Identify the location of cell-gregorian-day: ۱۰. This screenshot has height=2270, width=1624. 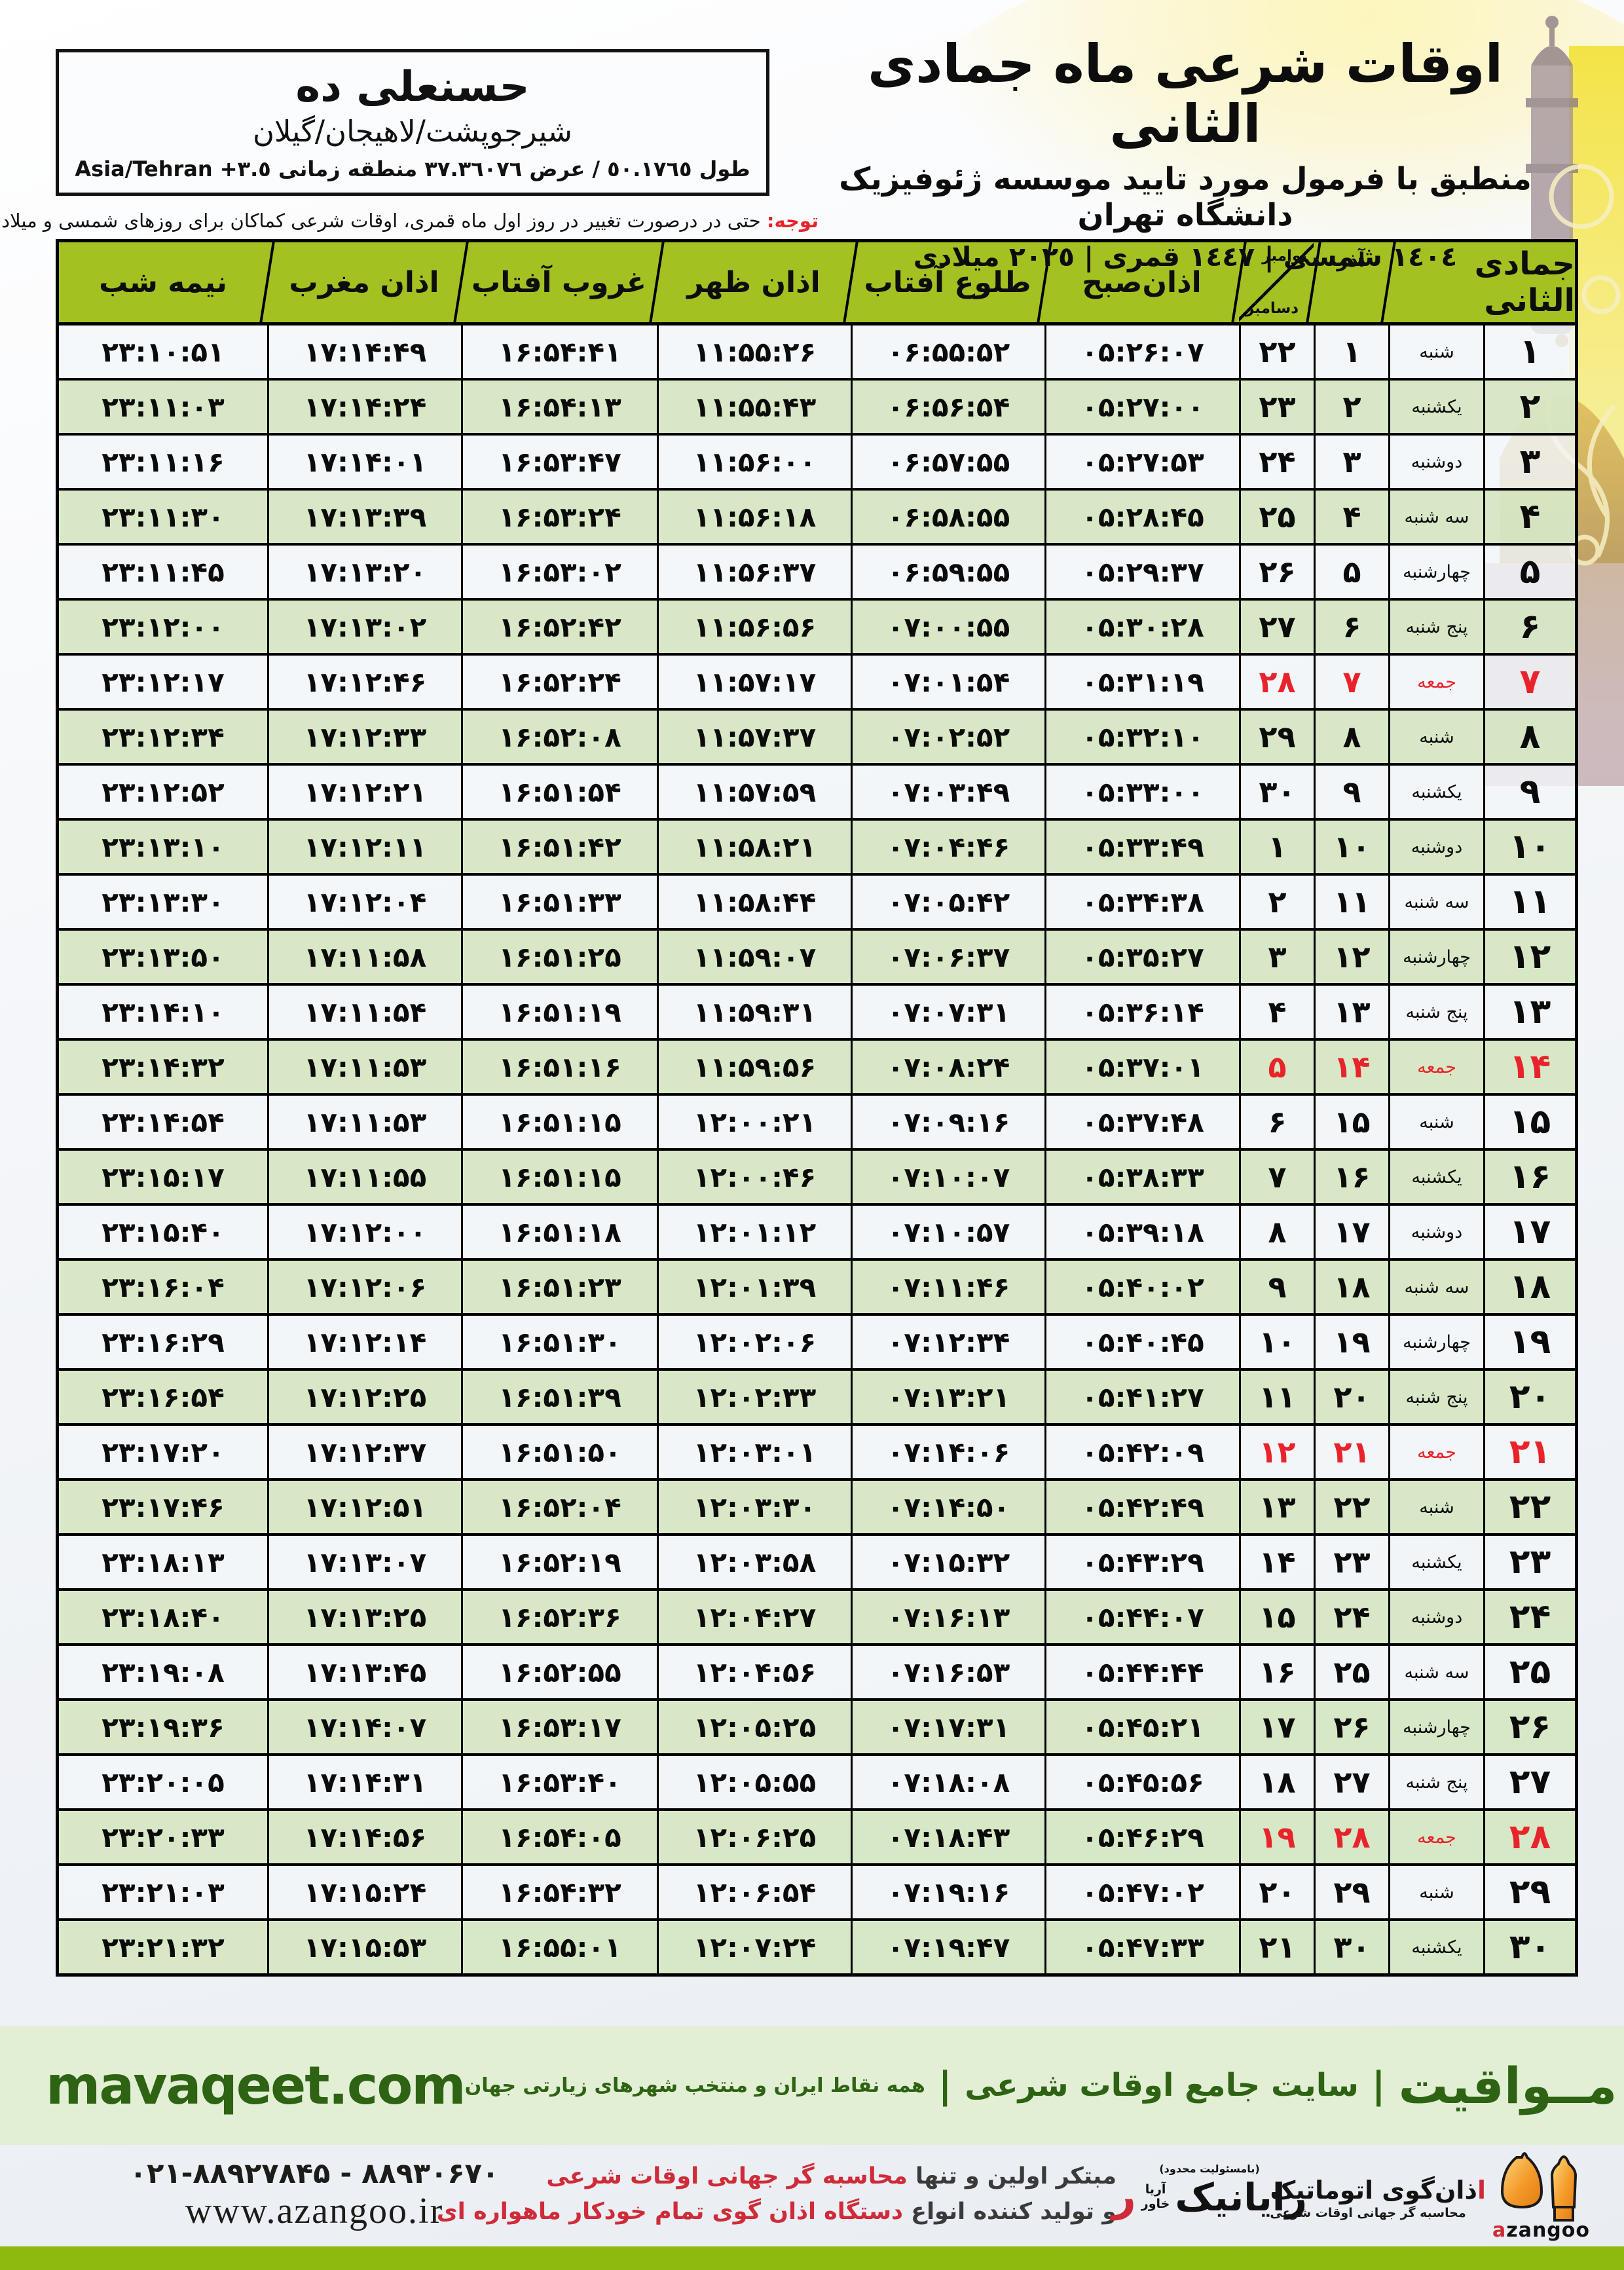
(1276, 1342).